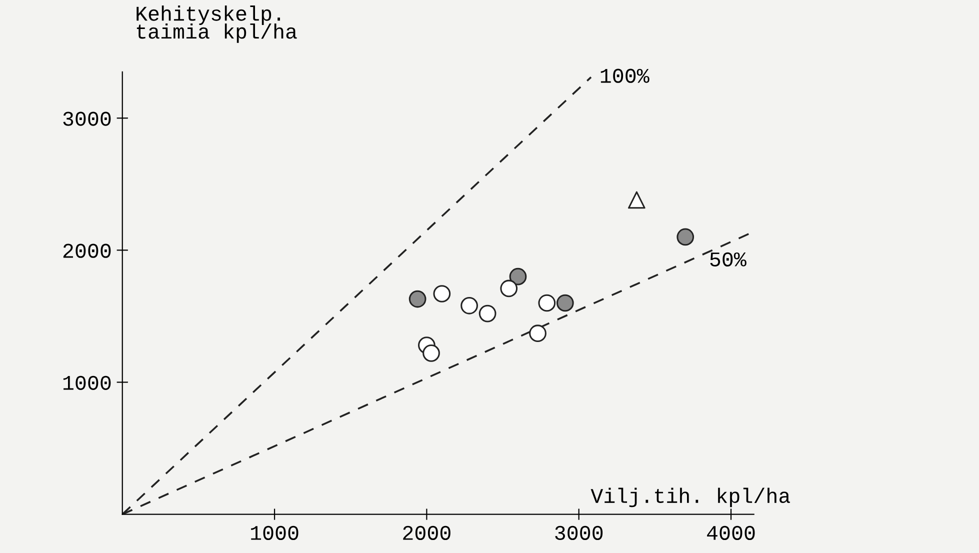 This screenshot has height=553, width=979. I want to click on x-tick-label: 2000, so click(426, 533).